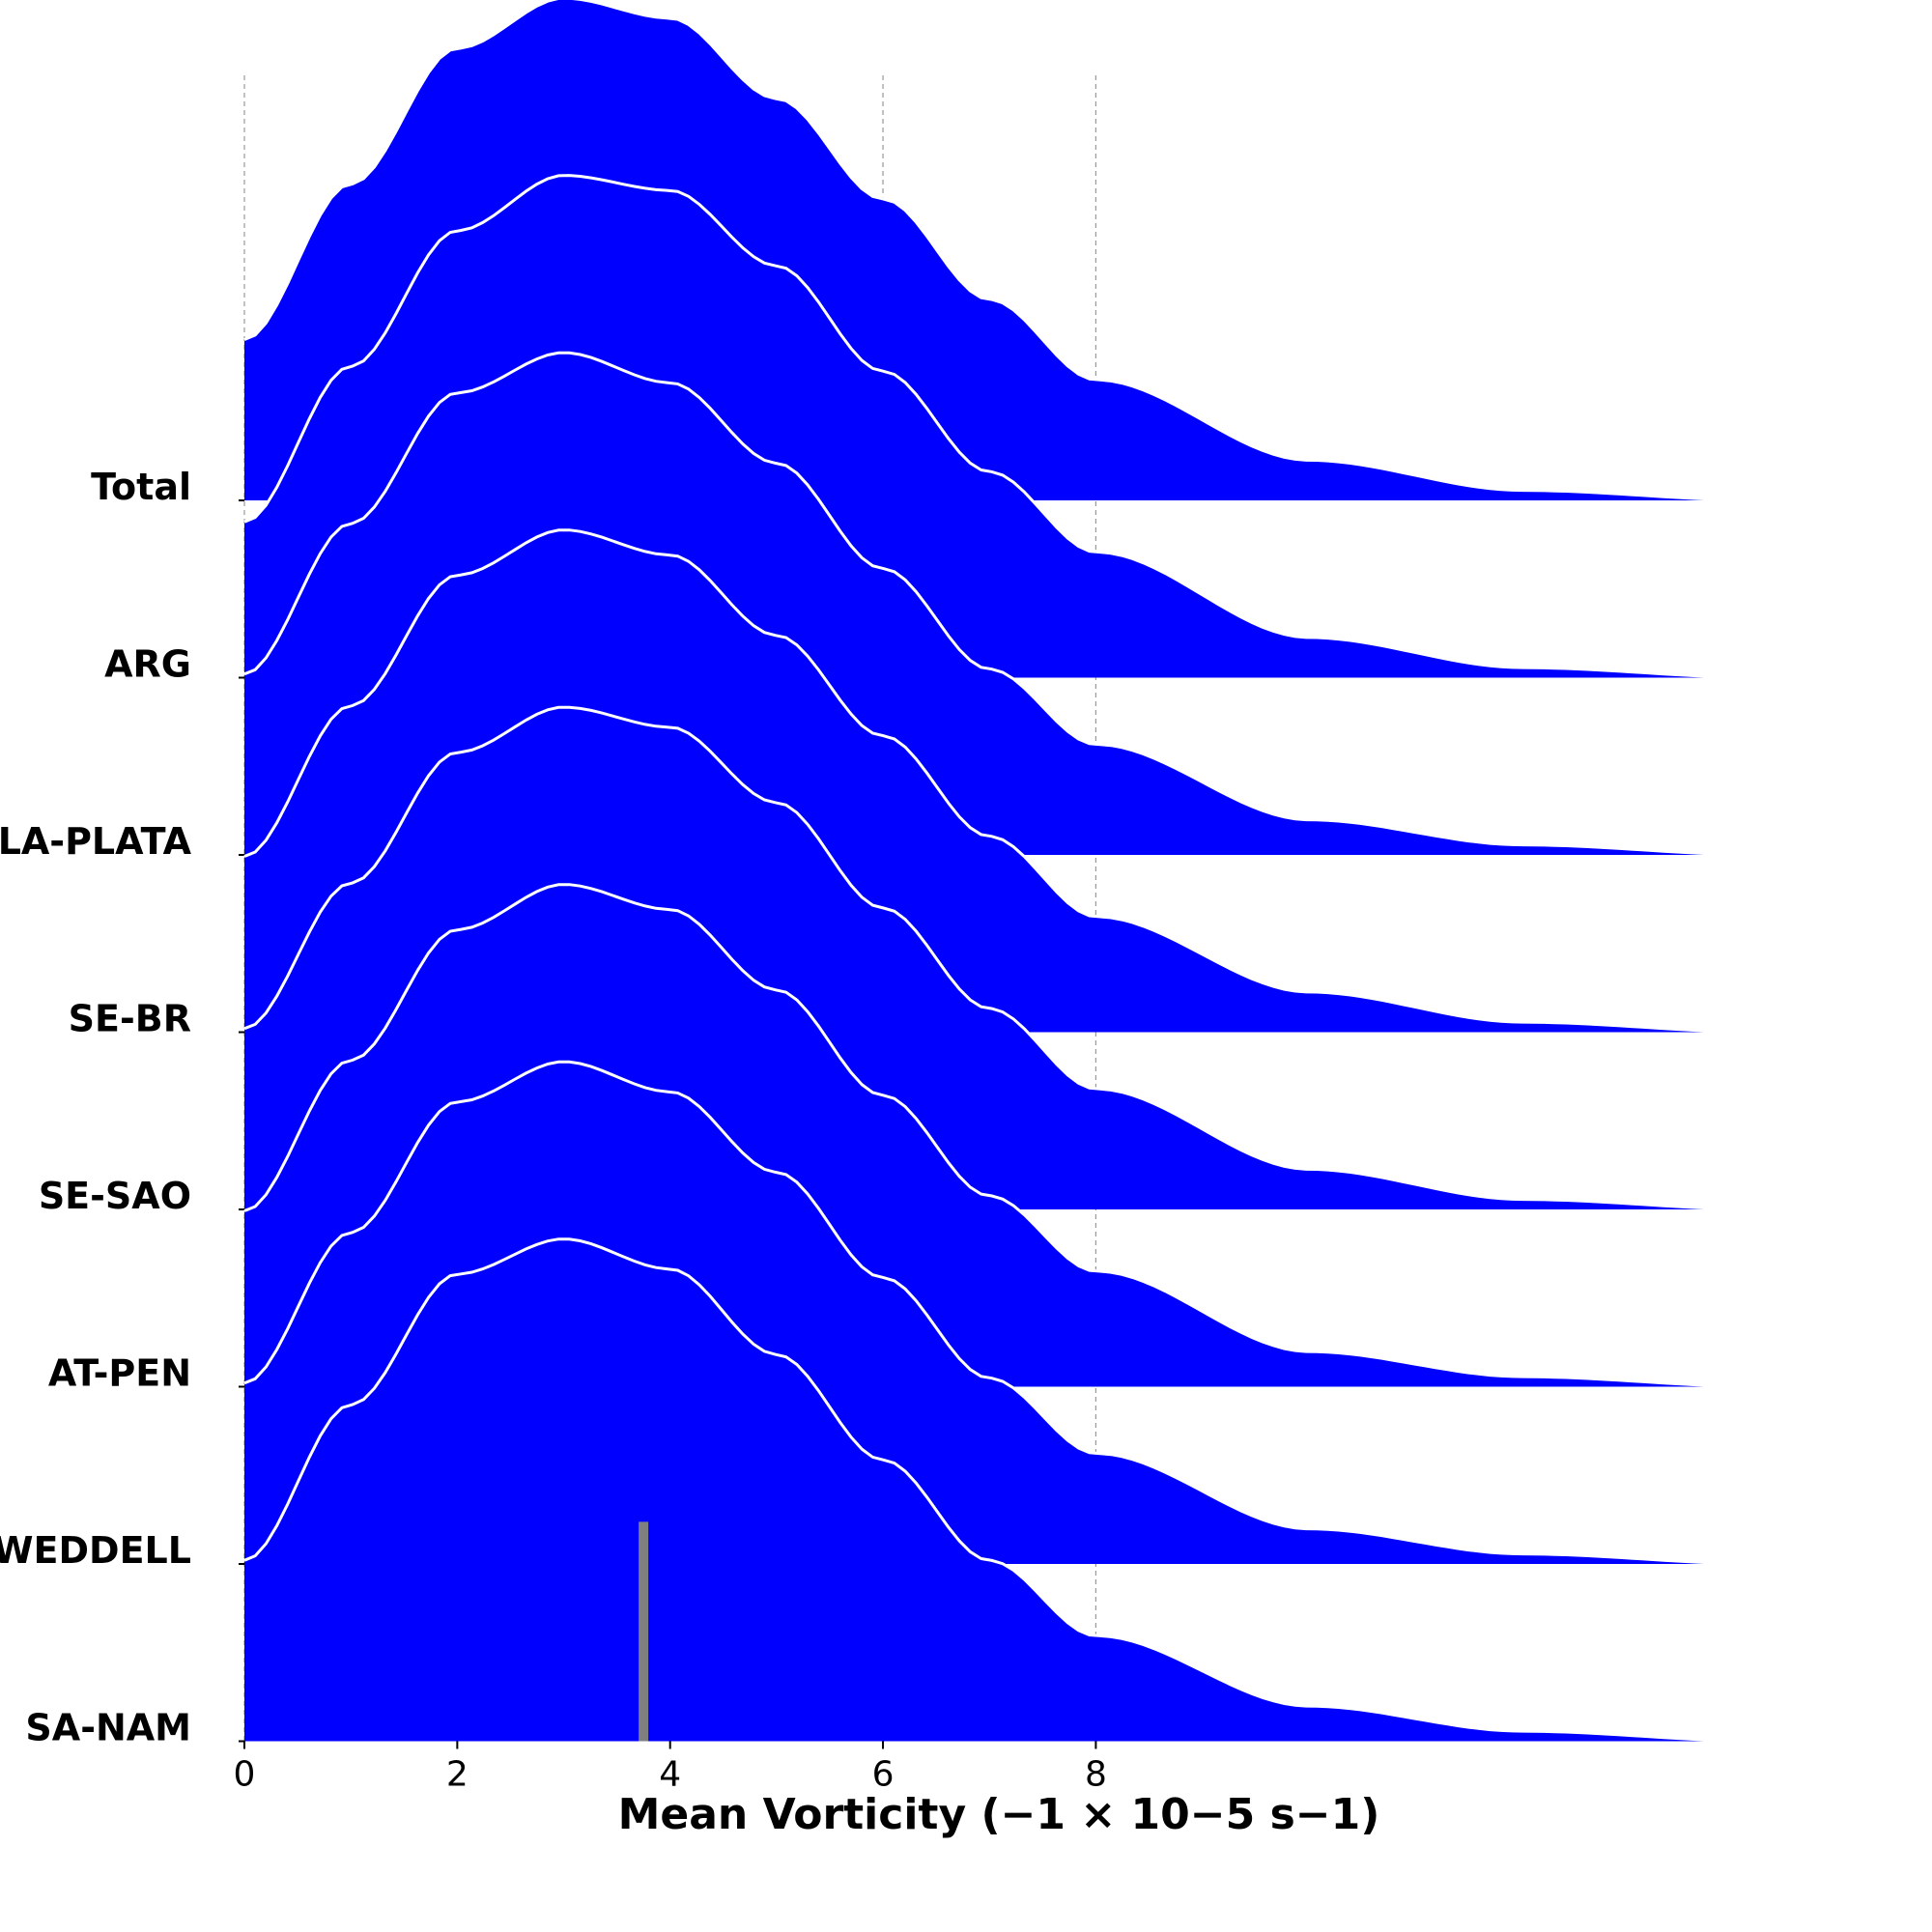 The image size is (1932, 1932). I want to click on xtick-label-0: 0, so click(245, 1775).